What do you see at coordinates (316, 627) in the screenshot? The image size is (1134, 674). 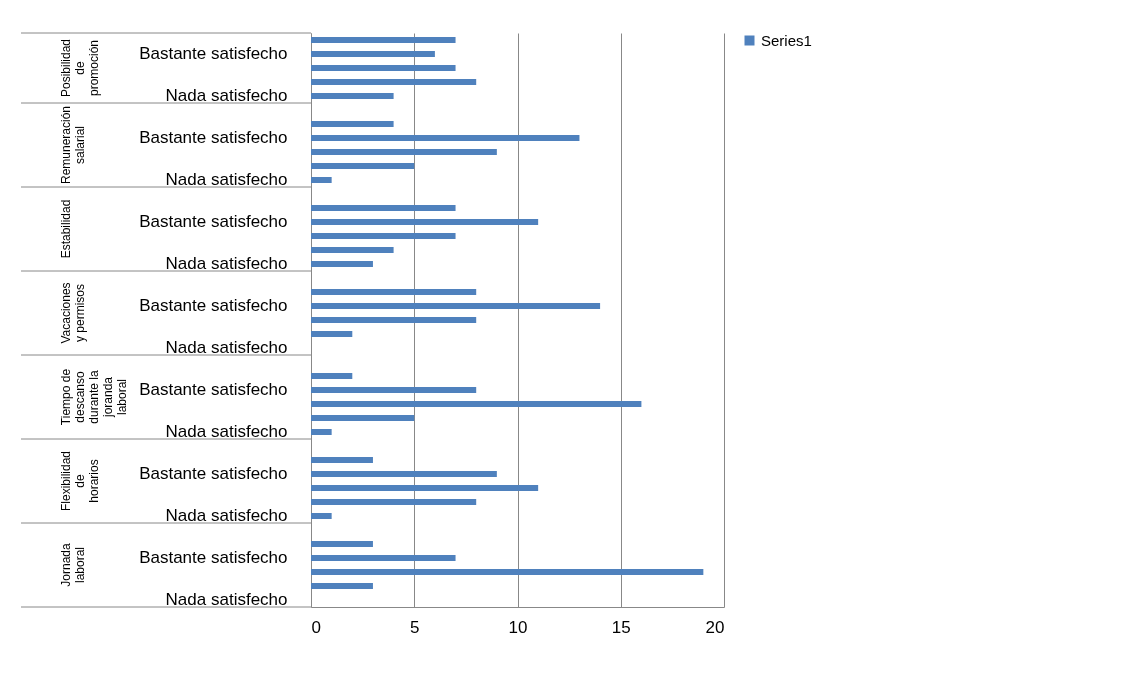 I see `x-tick-label: 0` at bounding box center [316, 627].